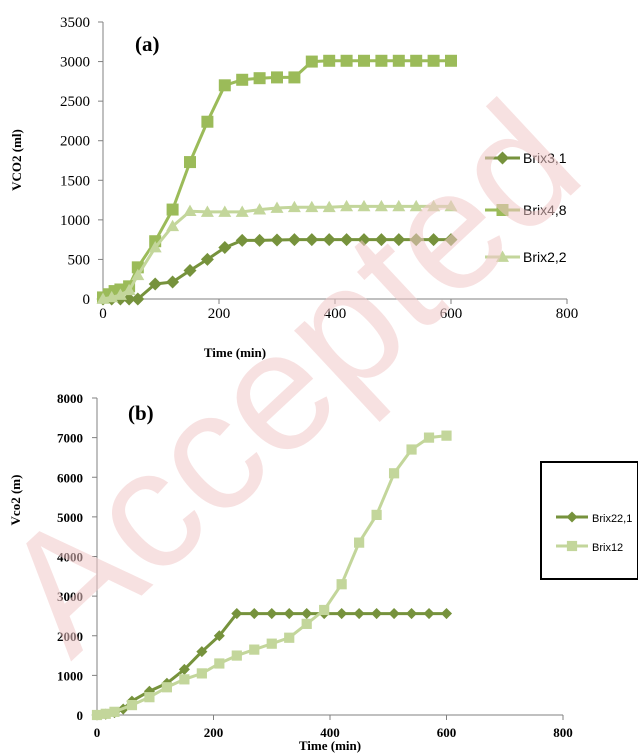  I want to click on legend-item: Brix2,2, so click(526, 257).